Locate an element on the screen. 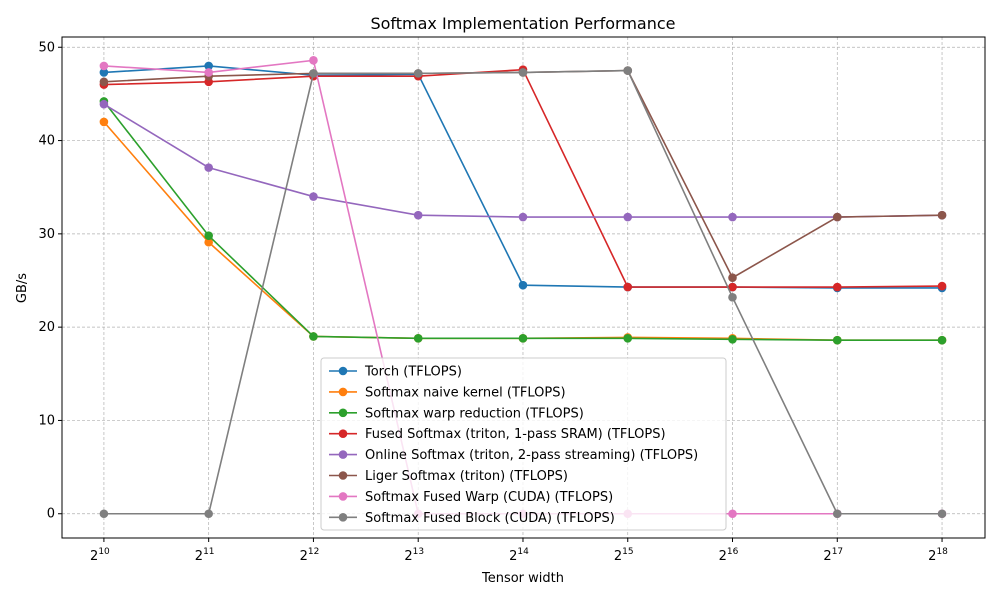 The image size is (1000, 604). y-tick-label: 0 is located at coordinates (51, 514).